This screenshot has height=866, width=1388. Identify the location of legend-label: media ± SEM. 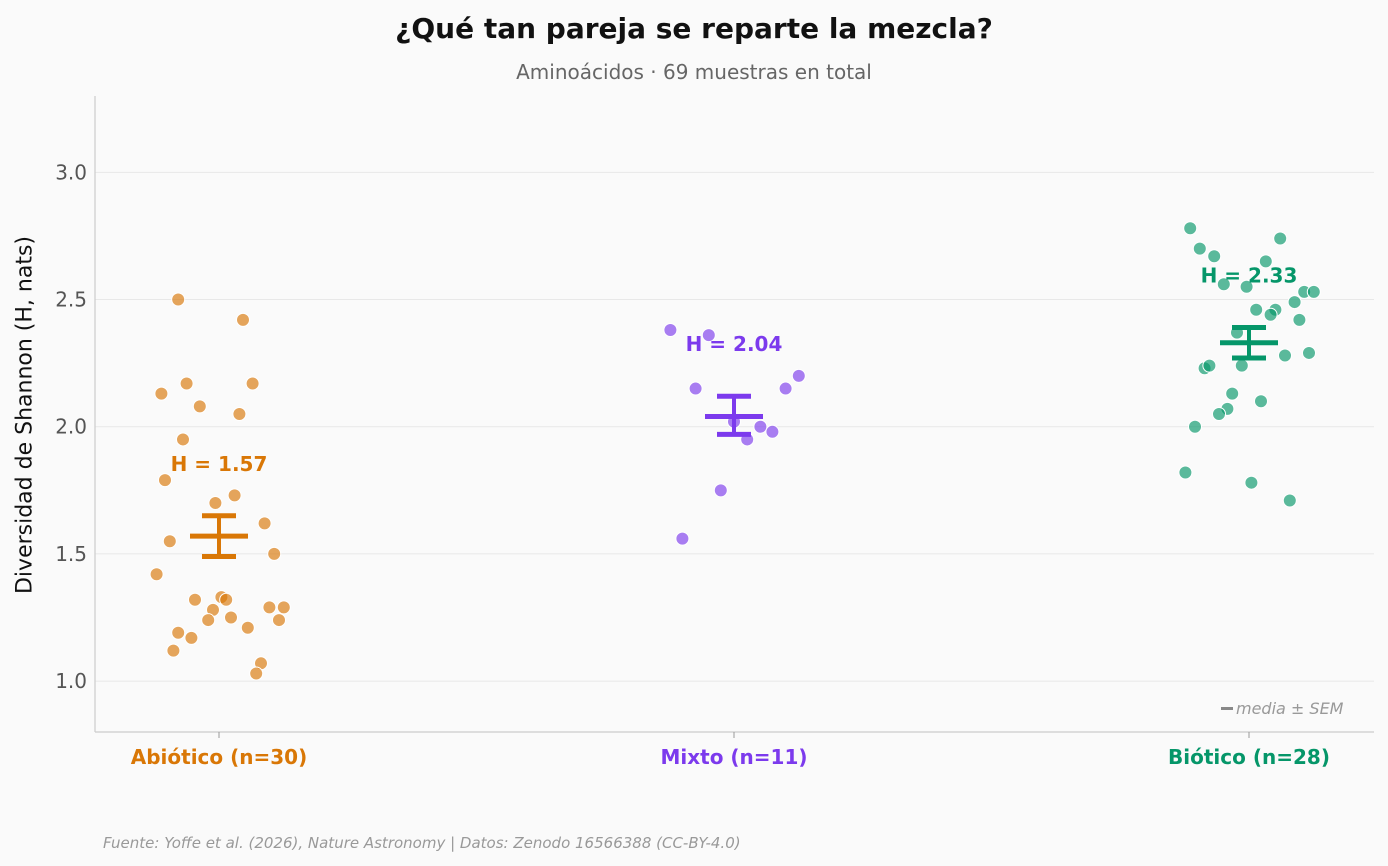
(1290, 708).